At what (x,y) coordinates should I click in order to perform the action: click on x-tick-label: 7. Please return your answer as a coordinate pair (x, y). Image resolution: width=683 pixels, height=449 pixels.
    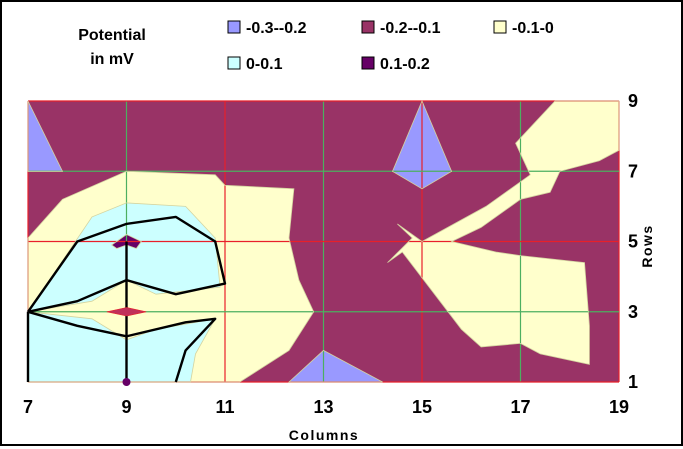
    Looking at the image, I should click on (28, 407).